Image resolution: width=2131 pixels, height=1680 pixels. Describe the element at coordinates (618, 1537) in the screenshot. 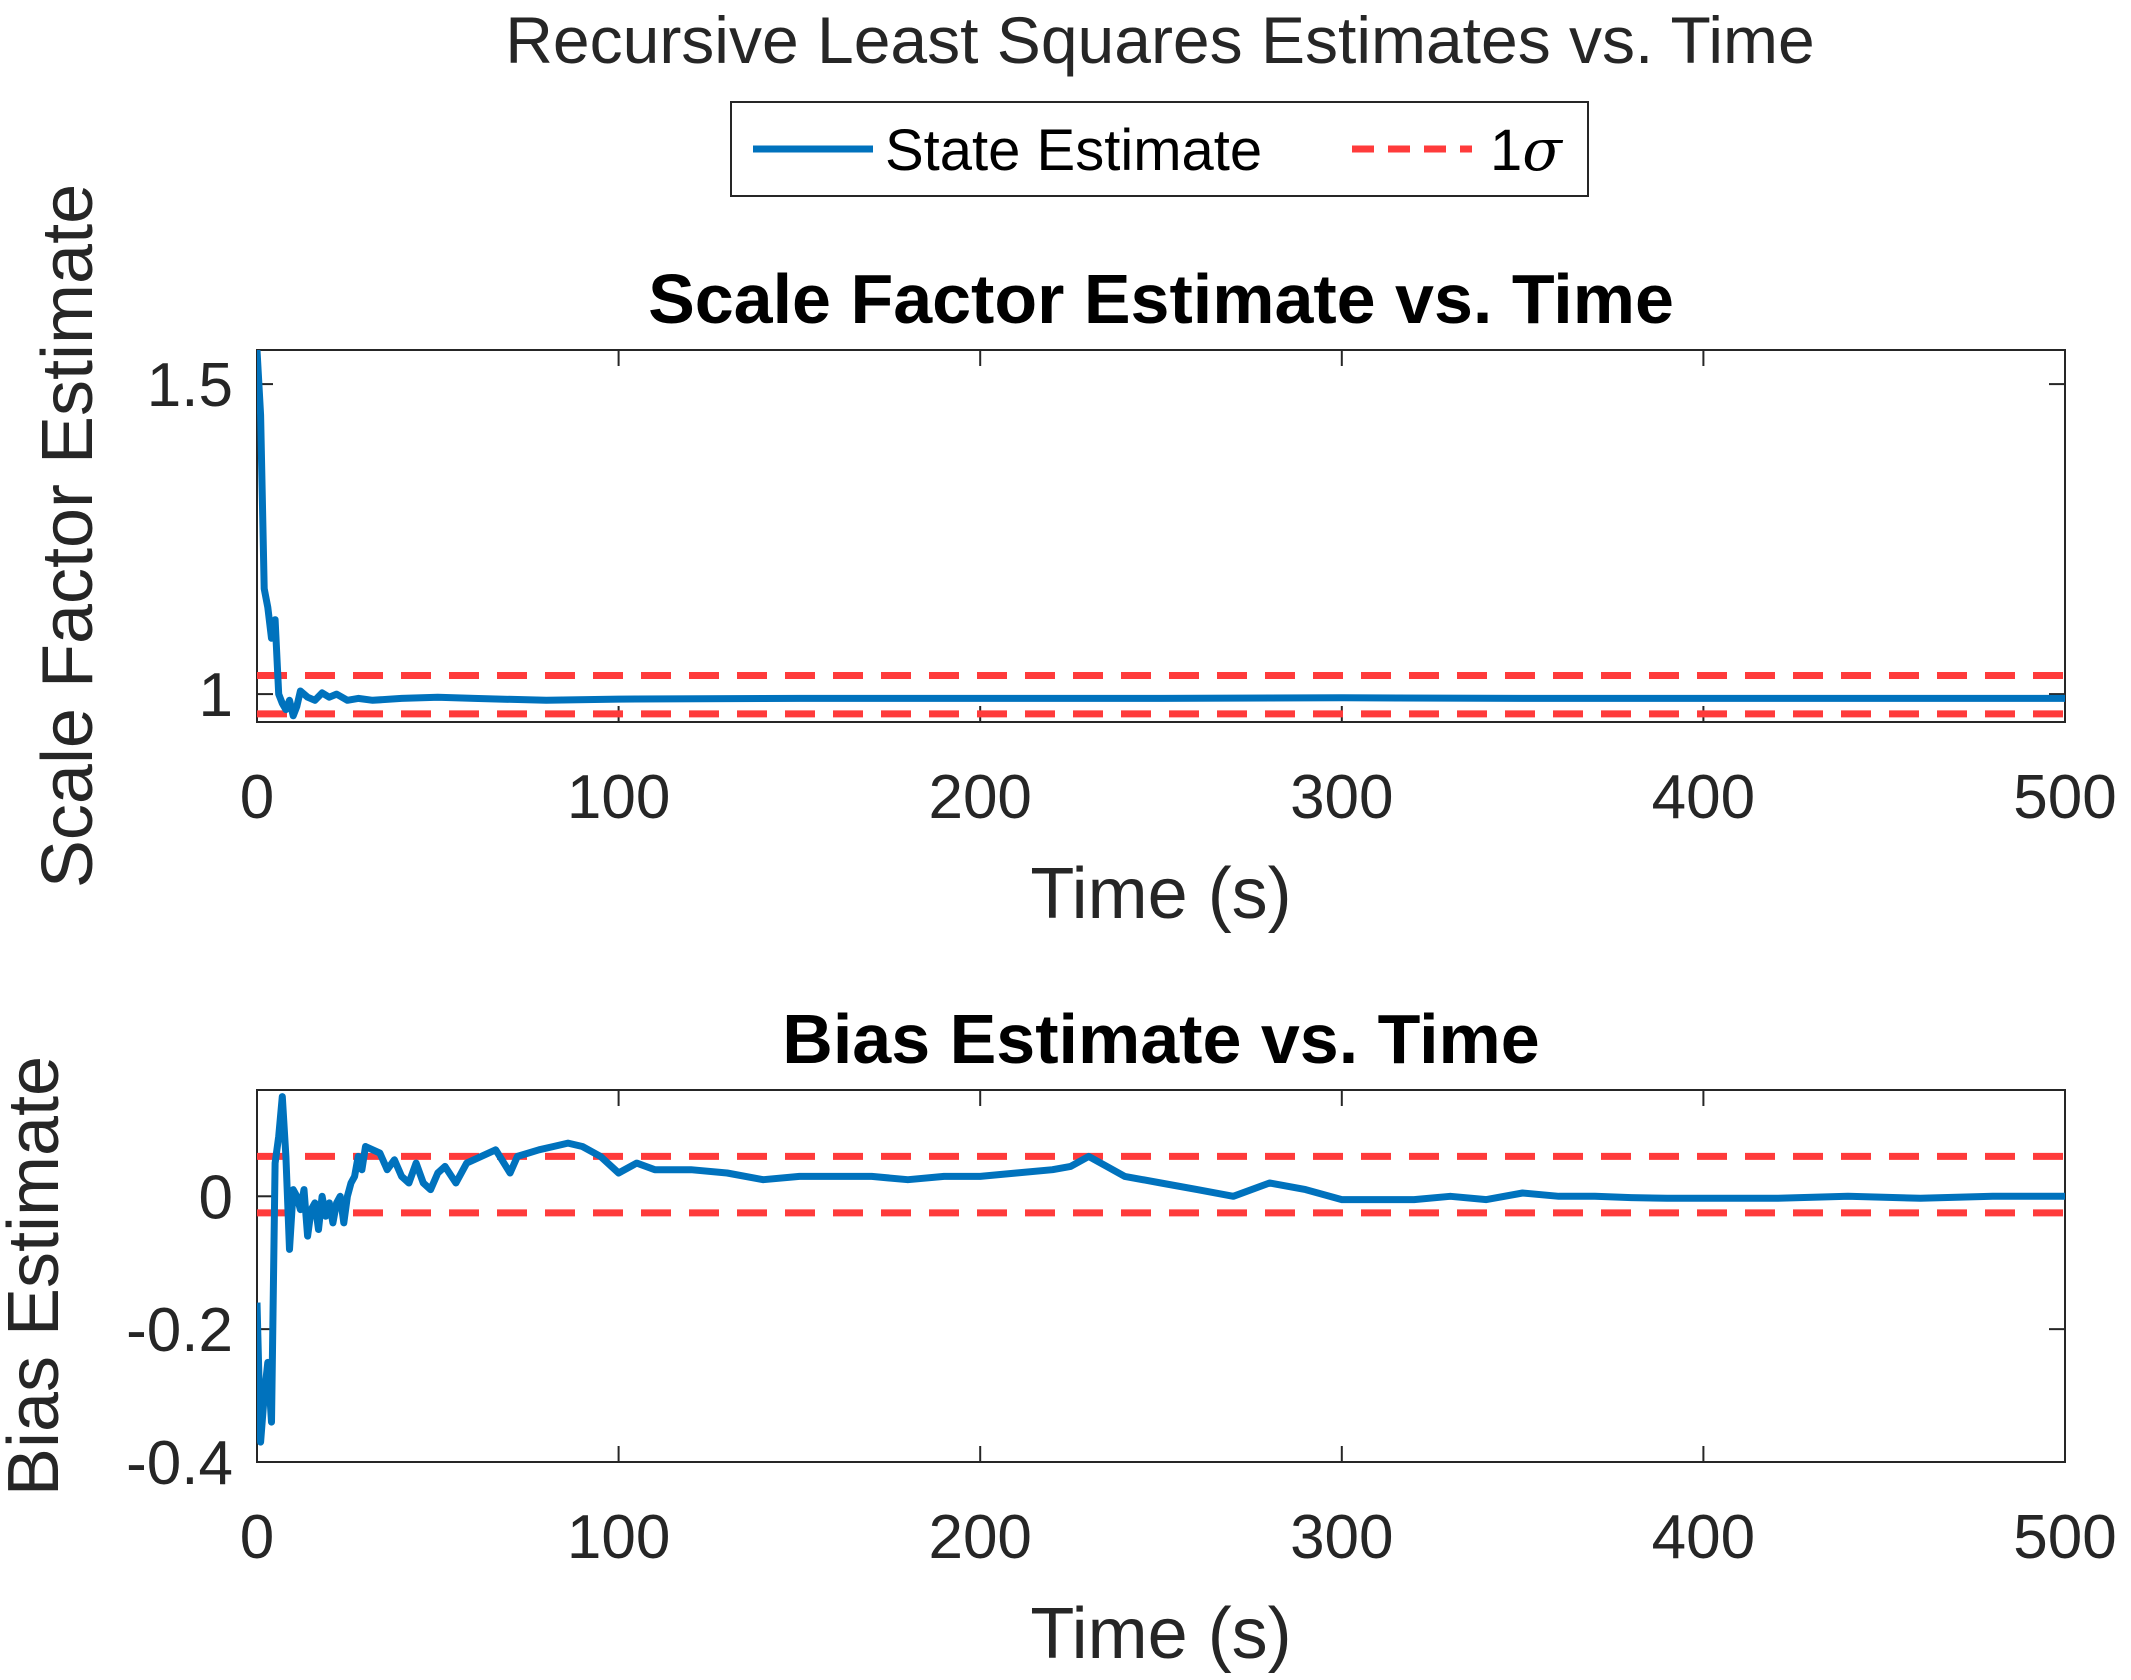

I see `bias-xtick-label: 100` at that location.